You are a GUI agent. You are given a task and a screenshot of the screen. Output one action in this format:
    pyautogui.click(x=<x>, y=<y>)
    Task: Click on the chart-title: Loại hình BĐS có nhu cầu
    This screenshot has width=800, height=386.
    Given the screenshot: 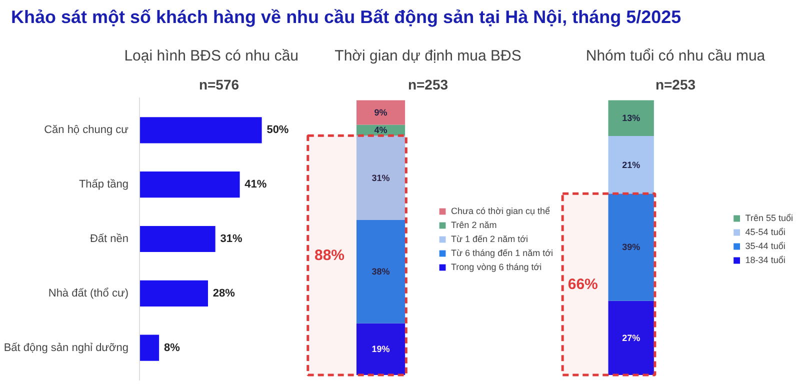 What is the action you would take?
    pyautogui.click(x=211, y=56)
    